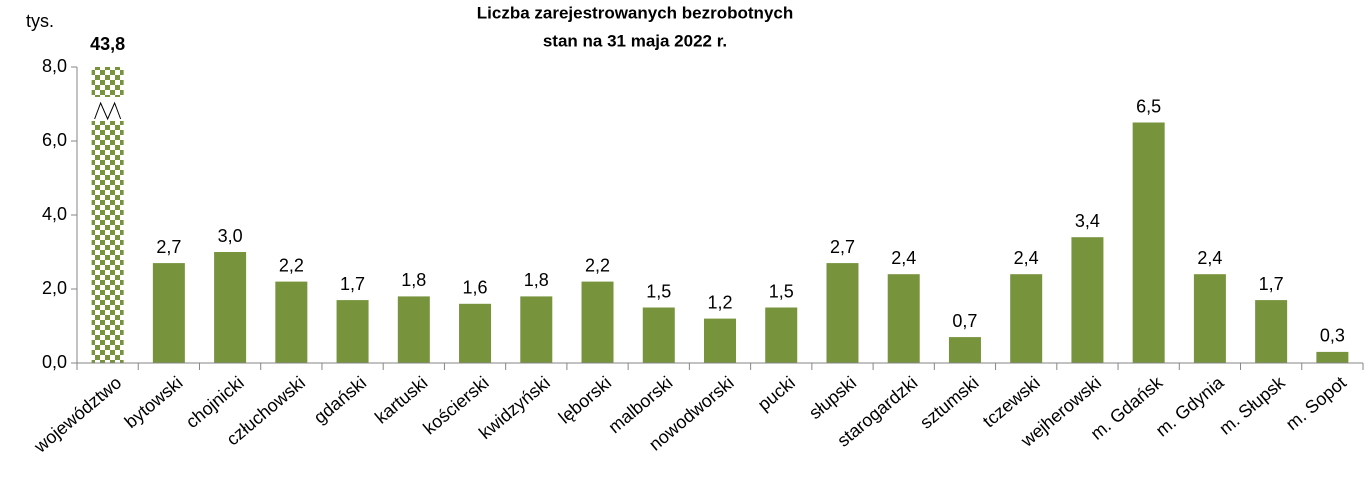 The height and width of the screenshot is (487, 1372). Describe the element at coordinates (1087, 221) in the screenshot. I see `value-label: 3,4` at that location.